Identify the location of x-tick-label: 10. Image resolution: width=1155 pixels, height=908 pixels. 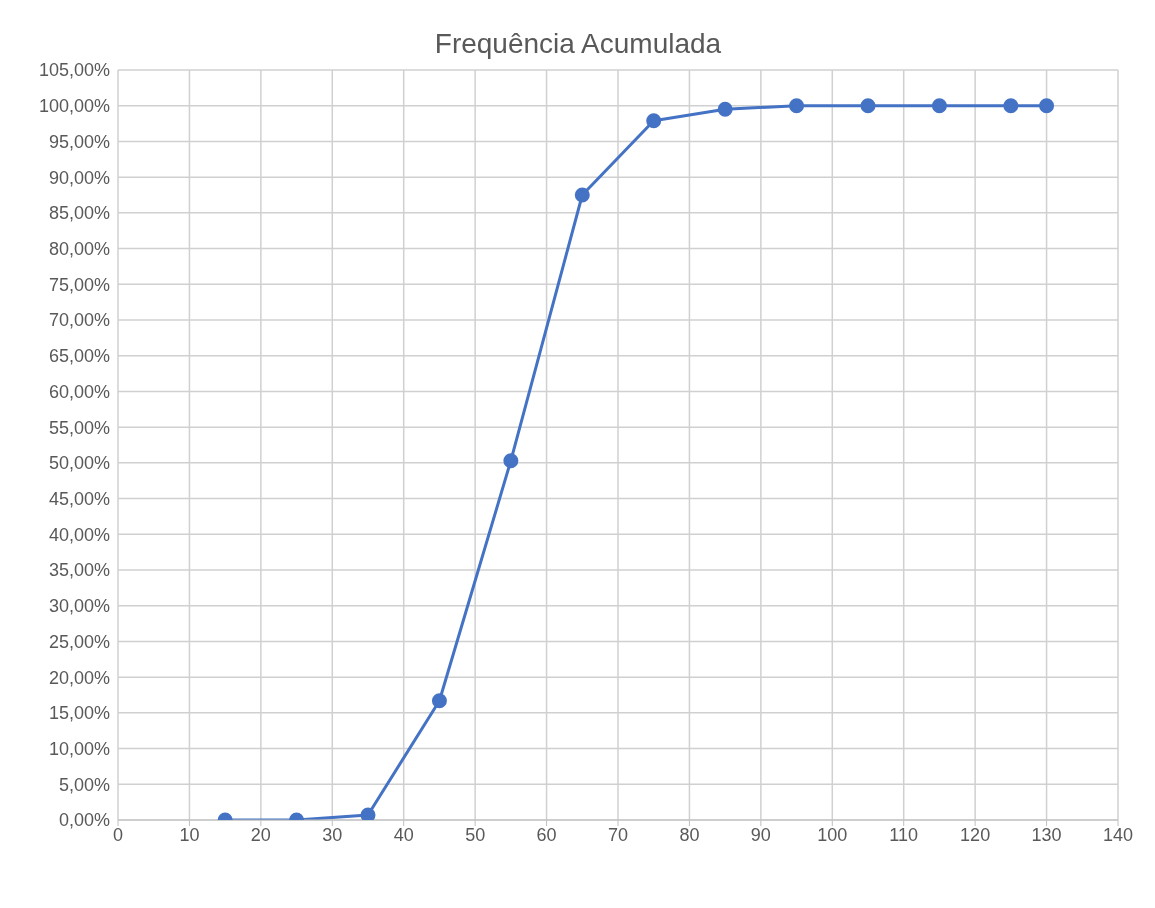
(189, 834).